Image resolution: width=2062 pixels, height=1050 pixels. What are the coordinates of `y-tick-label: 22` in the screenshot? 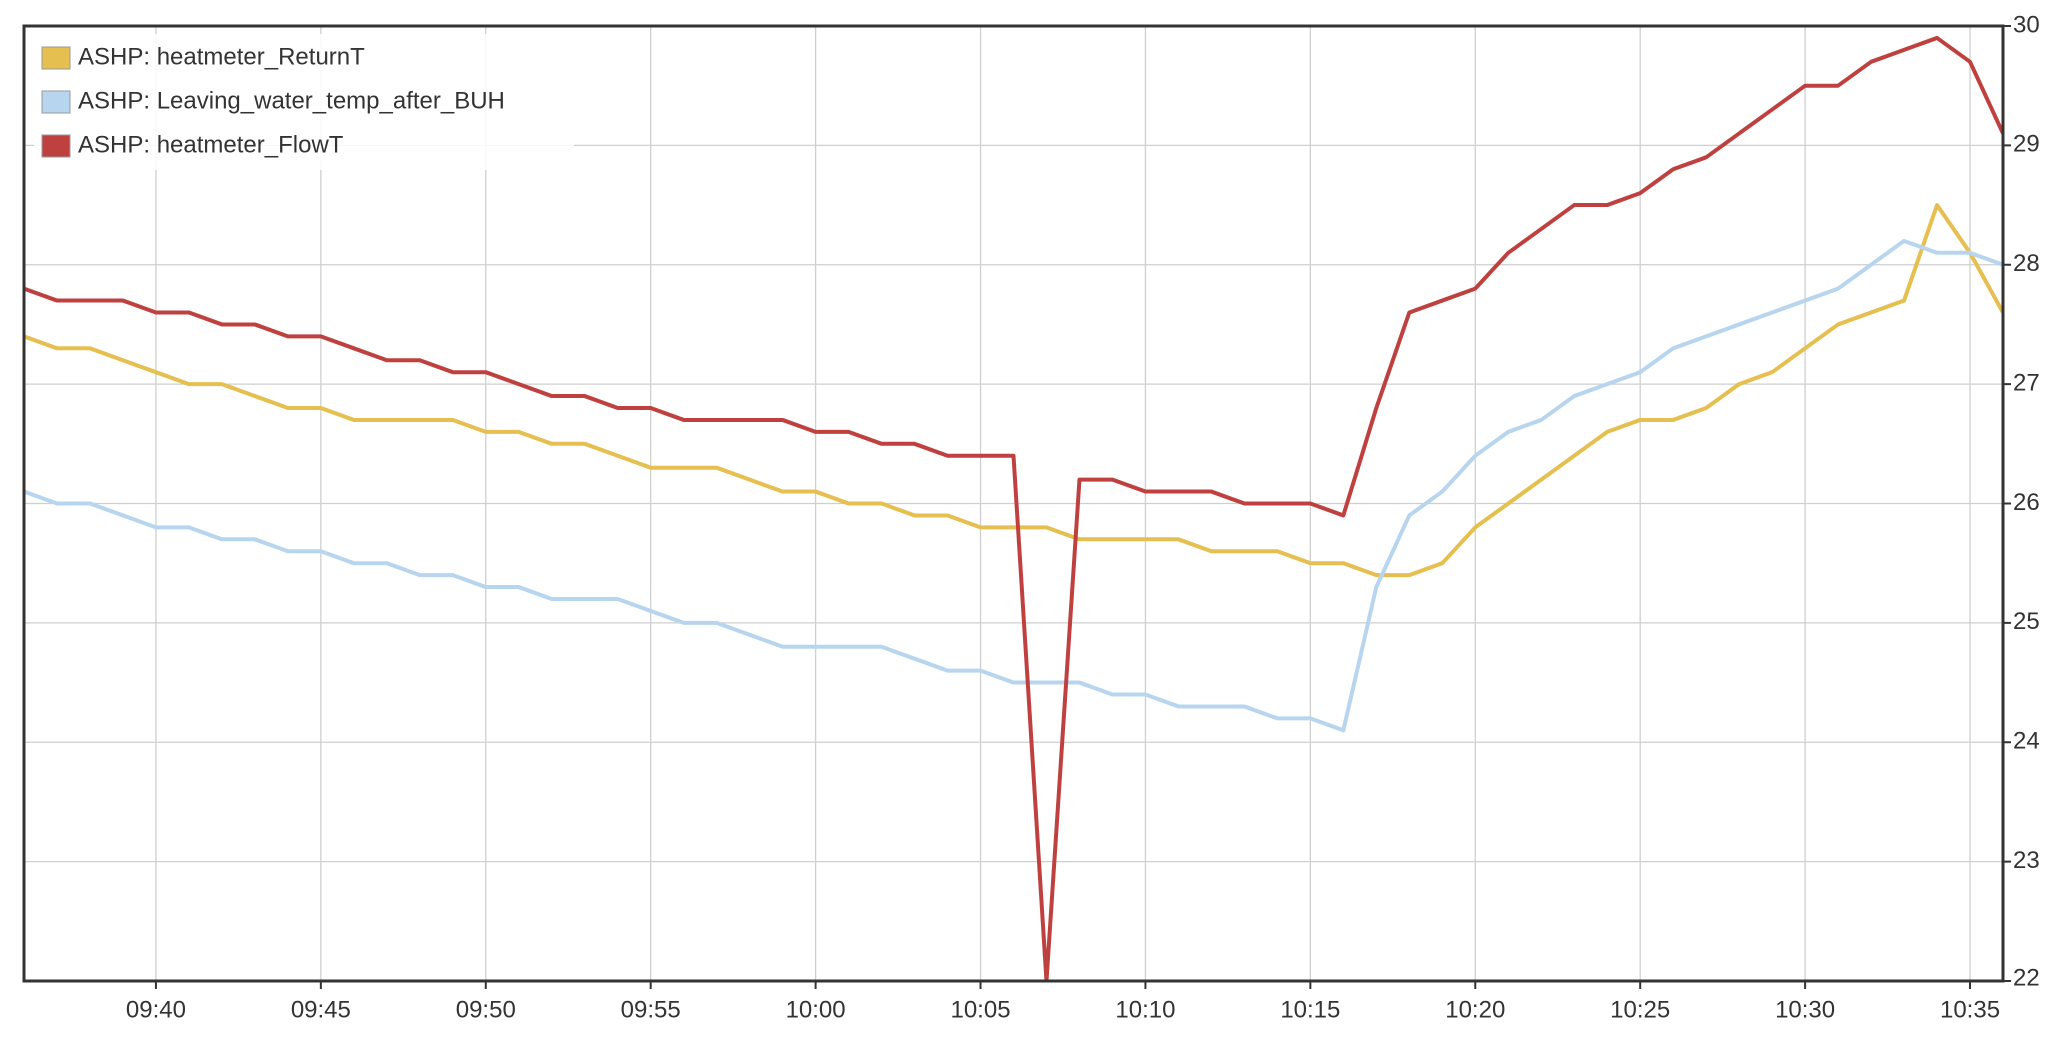 It's located at (2026, 977).